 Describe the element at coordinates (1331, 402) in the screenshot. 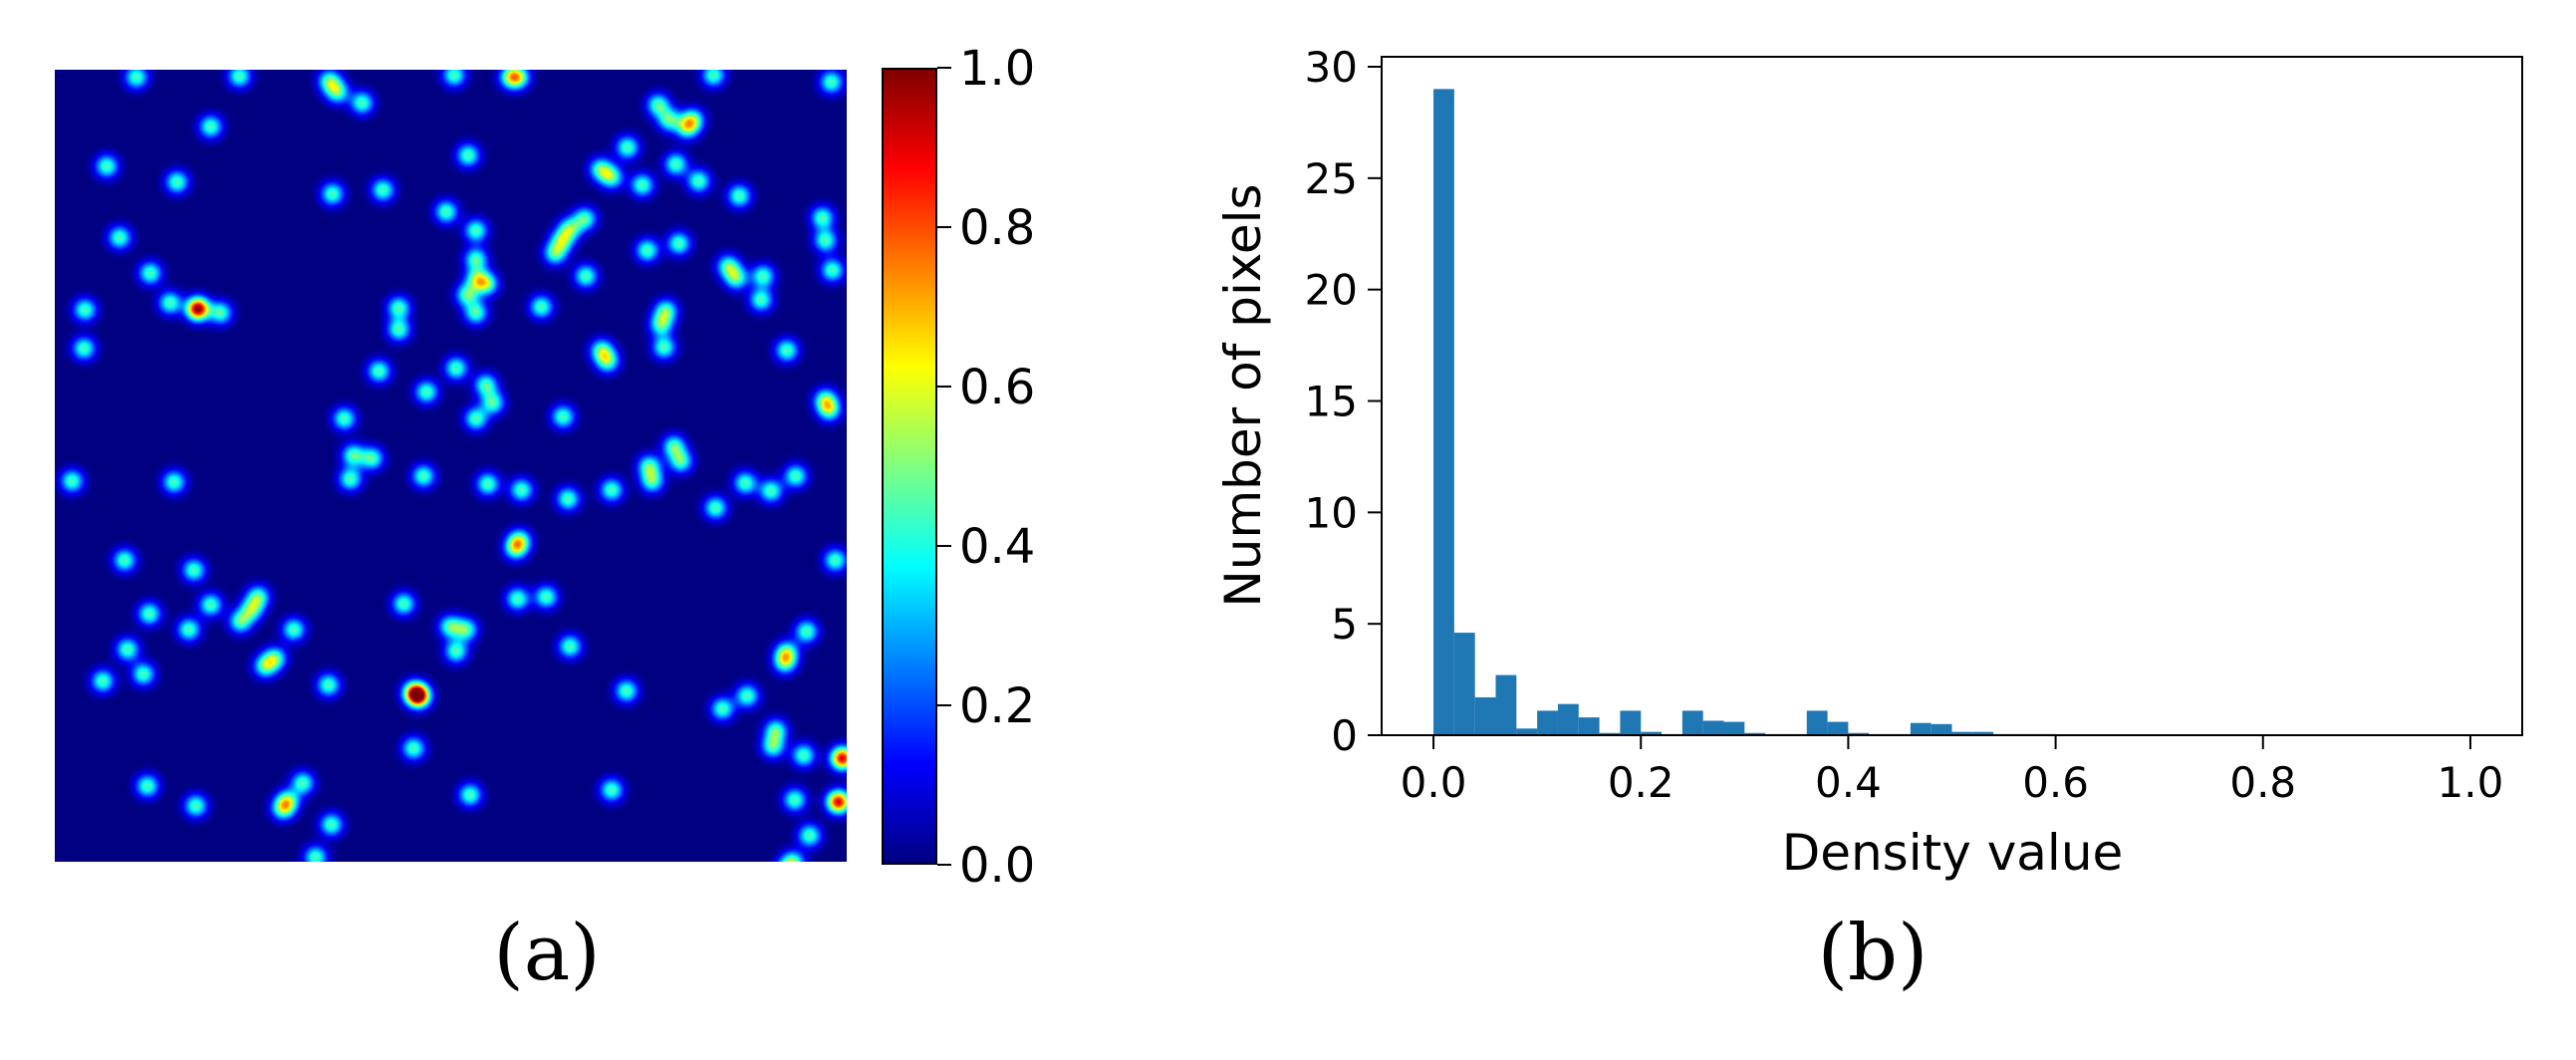

I see `y-tick-label: 15` at that location.